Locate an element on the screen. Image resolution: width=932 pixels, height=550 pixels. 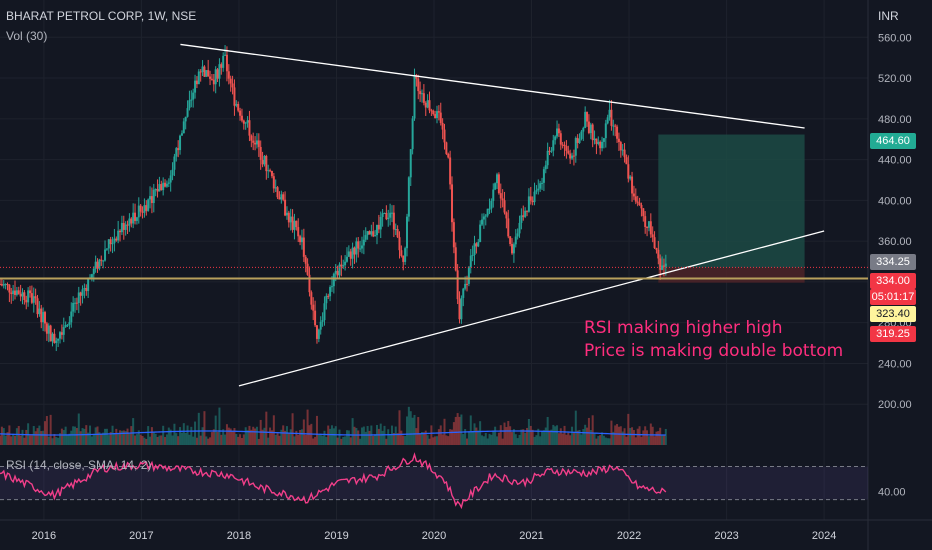
y-tick-label: 240.00 is located at coordinates (895, 364).